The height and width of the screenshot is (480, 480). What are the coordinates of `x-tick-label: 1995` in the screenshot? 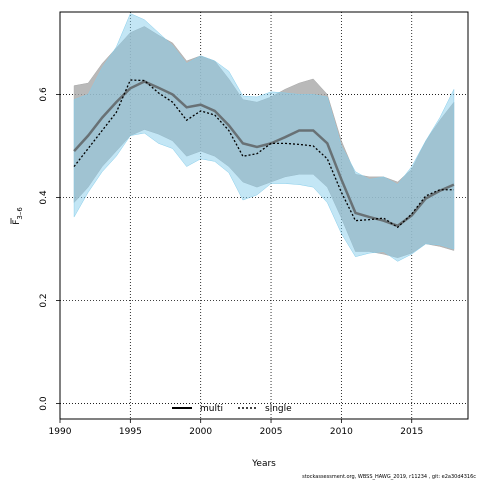 It's located at (130, 432).